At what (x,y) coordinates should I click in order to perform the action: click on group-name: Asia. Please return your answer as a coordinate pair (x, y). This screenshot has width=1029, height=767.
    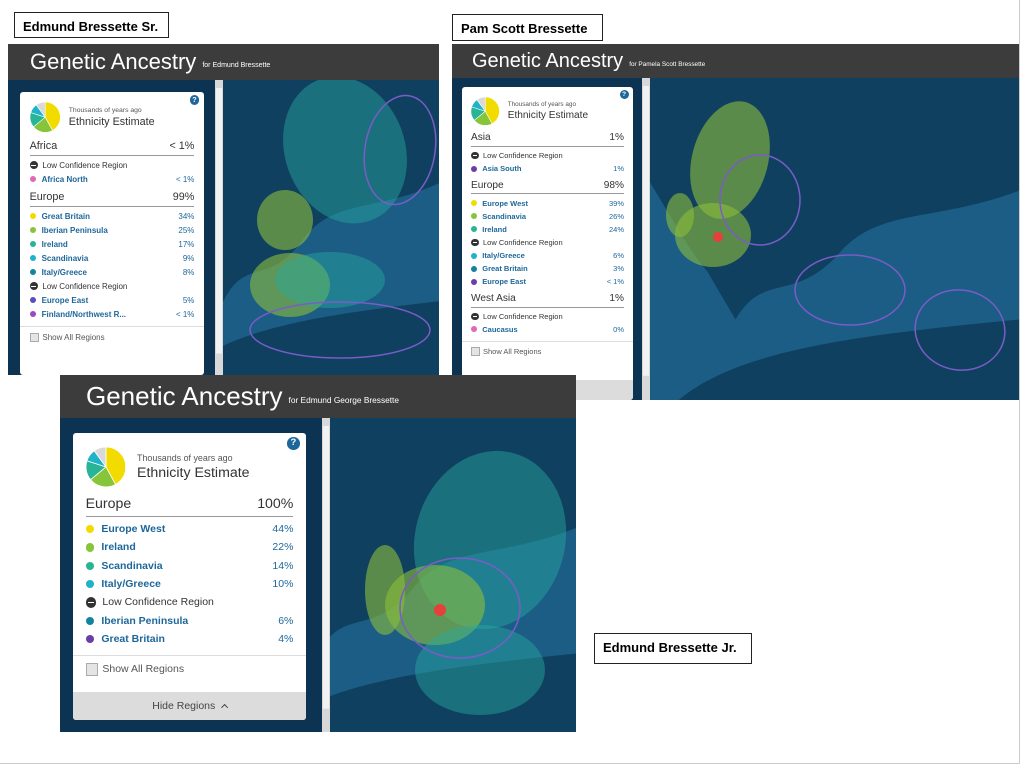
    Looking at the image, I should click on (481, 137).